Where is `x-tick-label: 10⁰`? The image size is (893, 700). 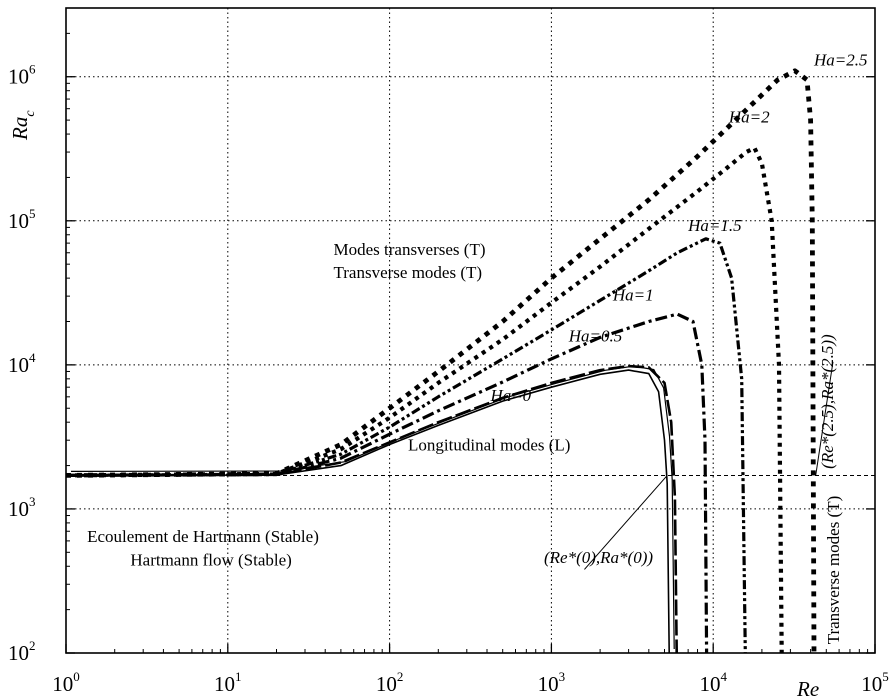 x-tick-label: 10⁰ is located at coordinates (66, 682).